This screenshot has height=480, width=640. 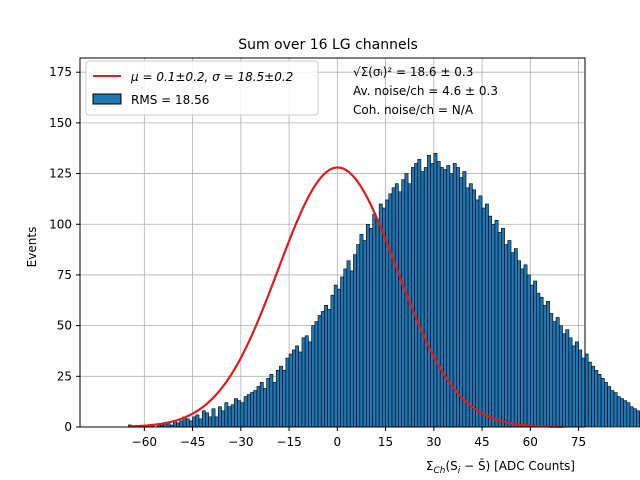 I want to click on x-label-rest: − S̄) [ADC Counts], so click(x=517, y=466).